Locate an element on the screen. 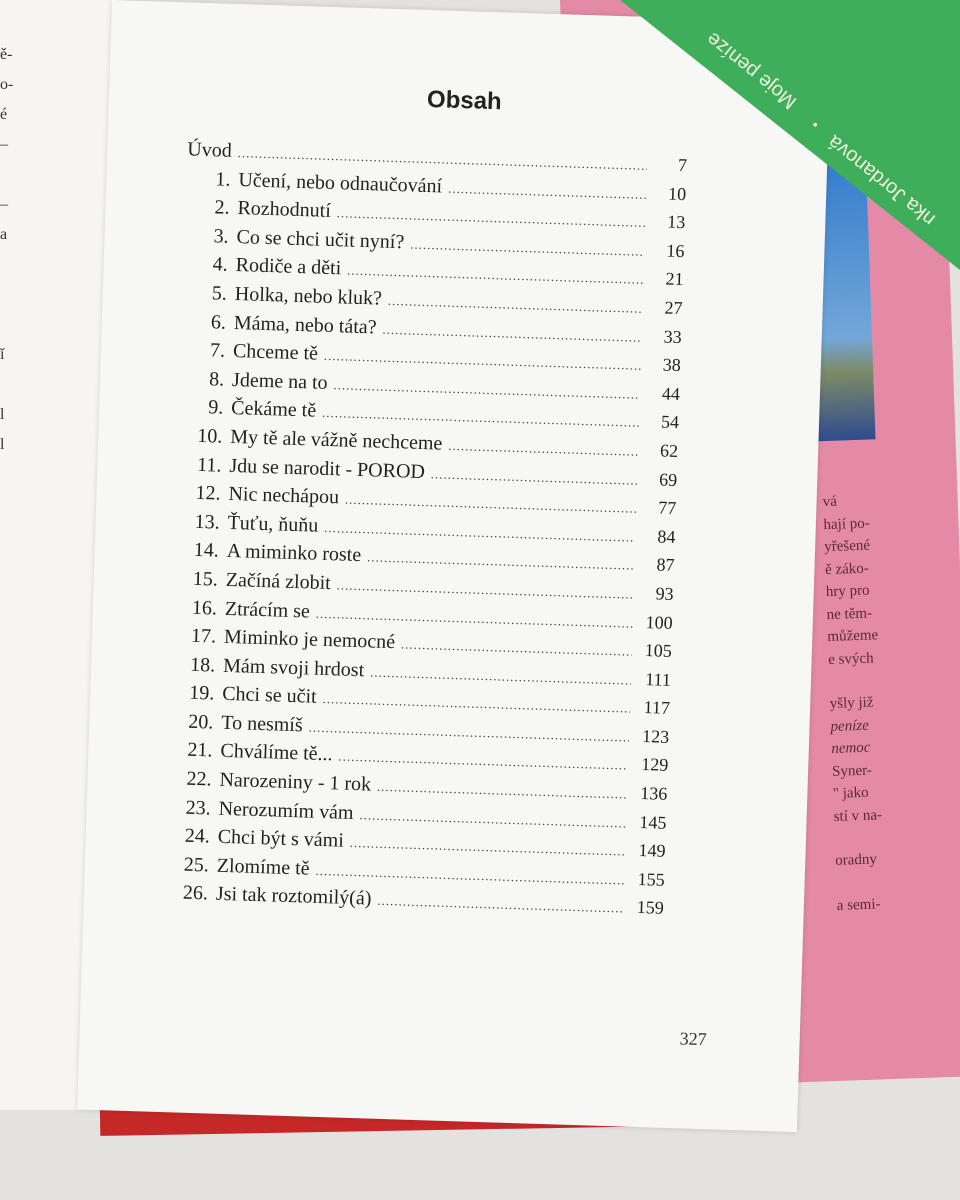 The height and width of the screenshot is (1200, 960). chapter-number: 24. is located at coordinates (197, 836).